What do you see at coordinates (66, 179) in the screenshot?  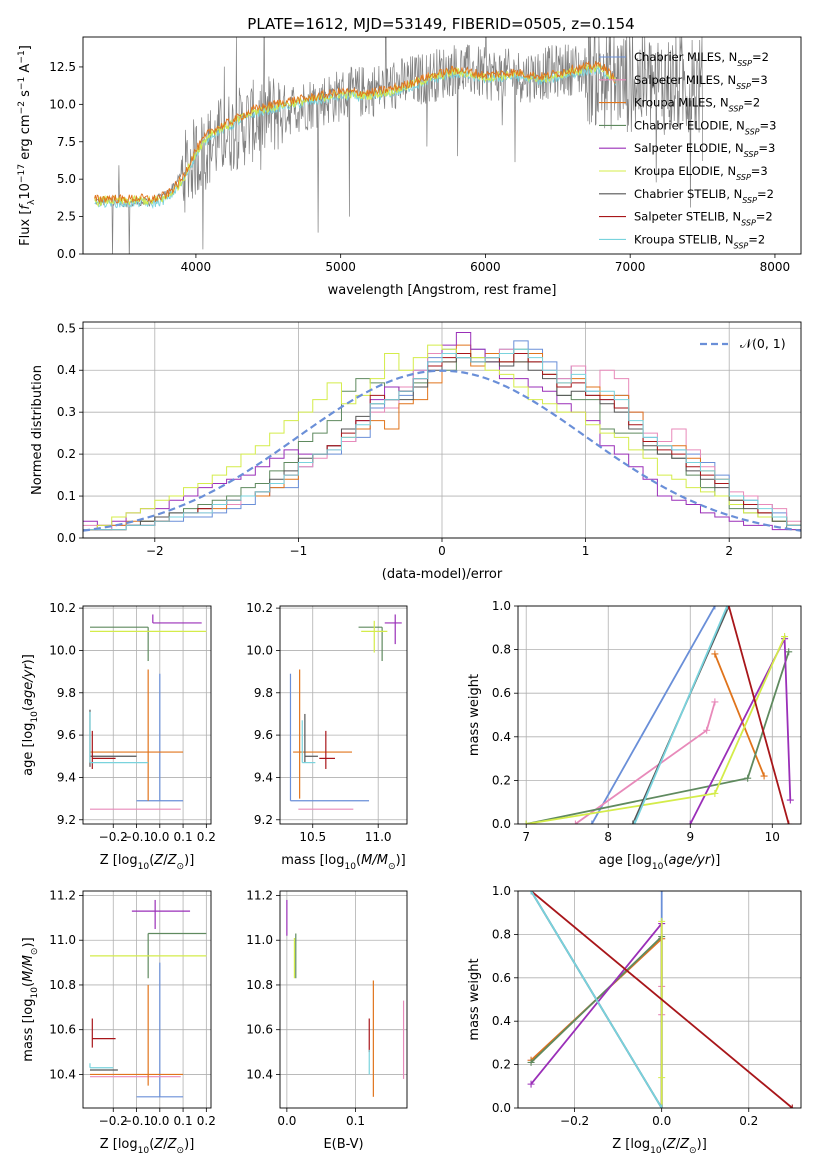 I see `y-tick-label: 5.0` at bounding box center [66, 179].